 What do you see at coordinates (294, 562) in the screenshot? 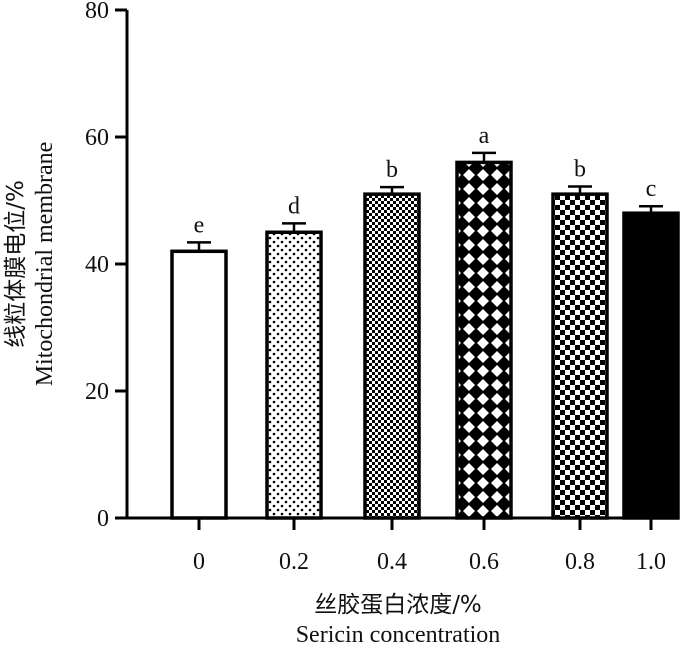
I see `x-tick-label: 0.2` at bounding box center [294, 562].